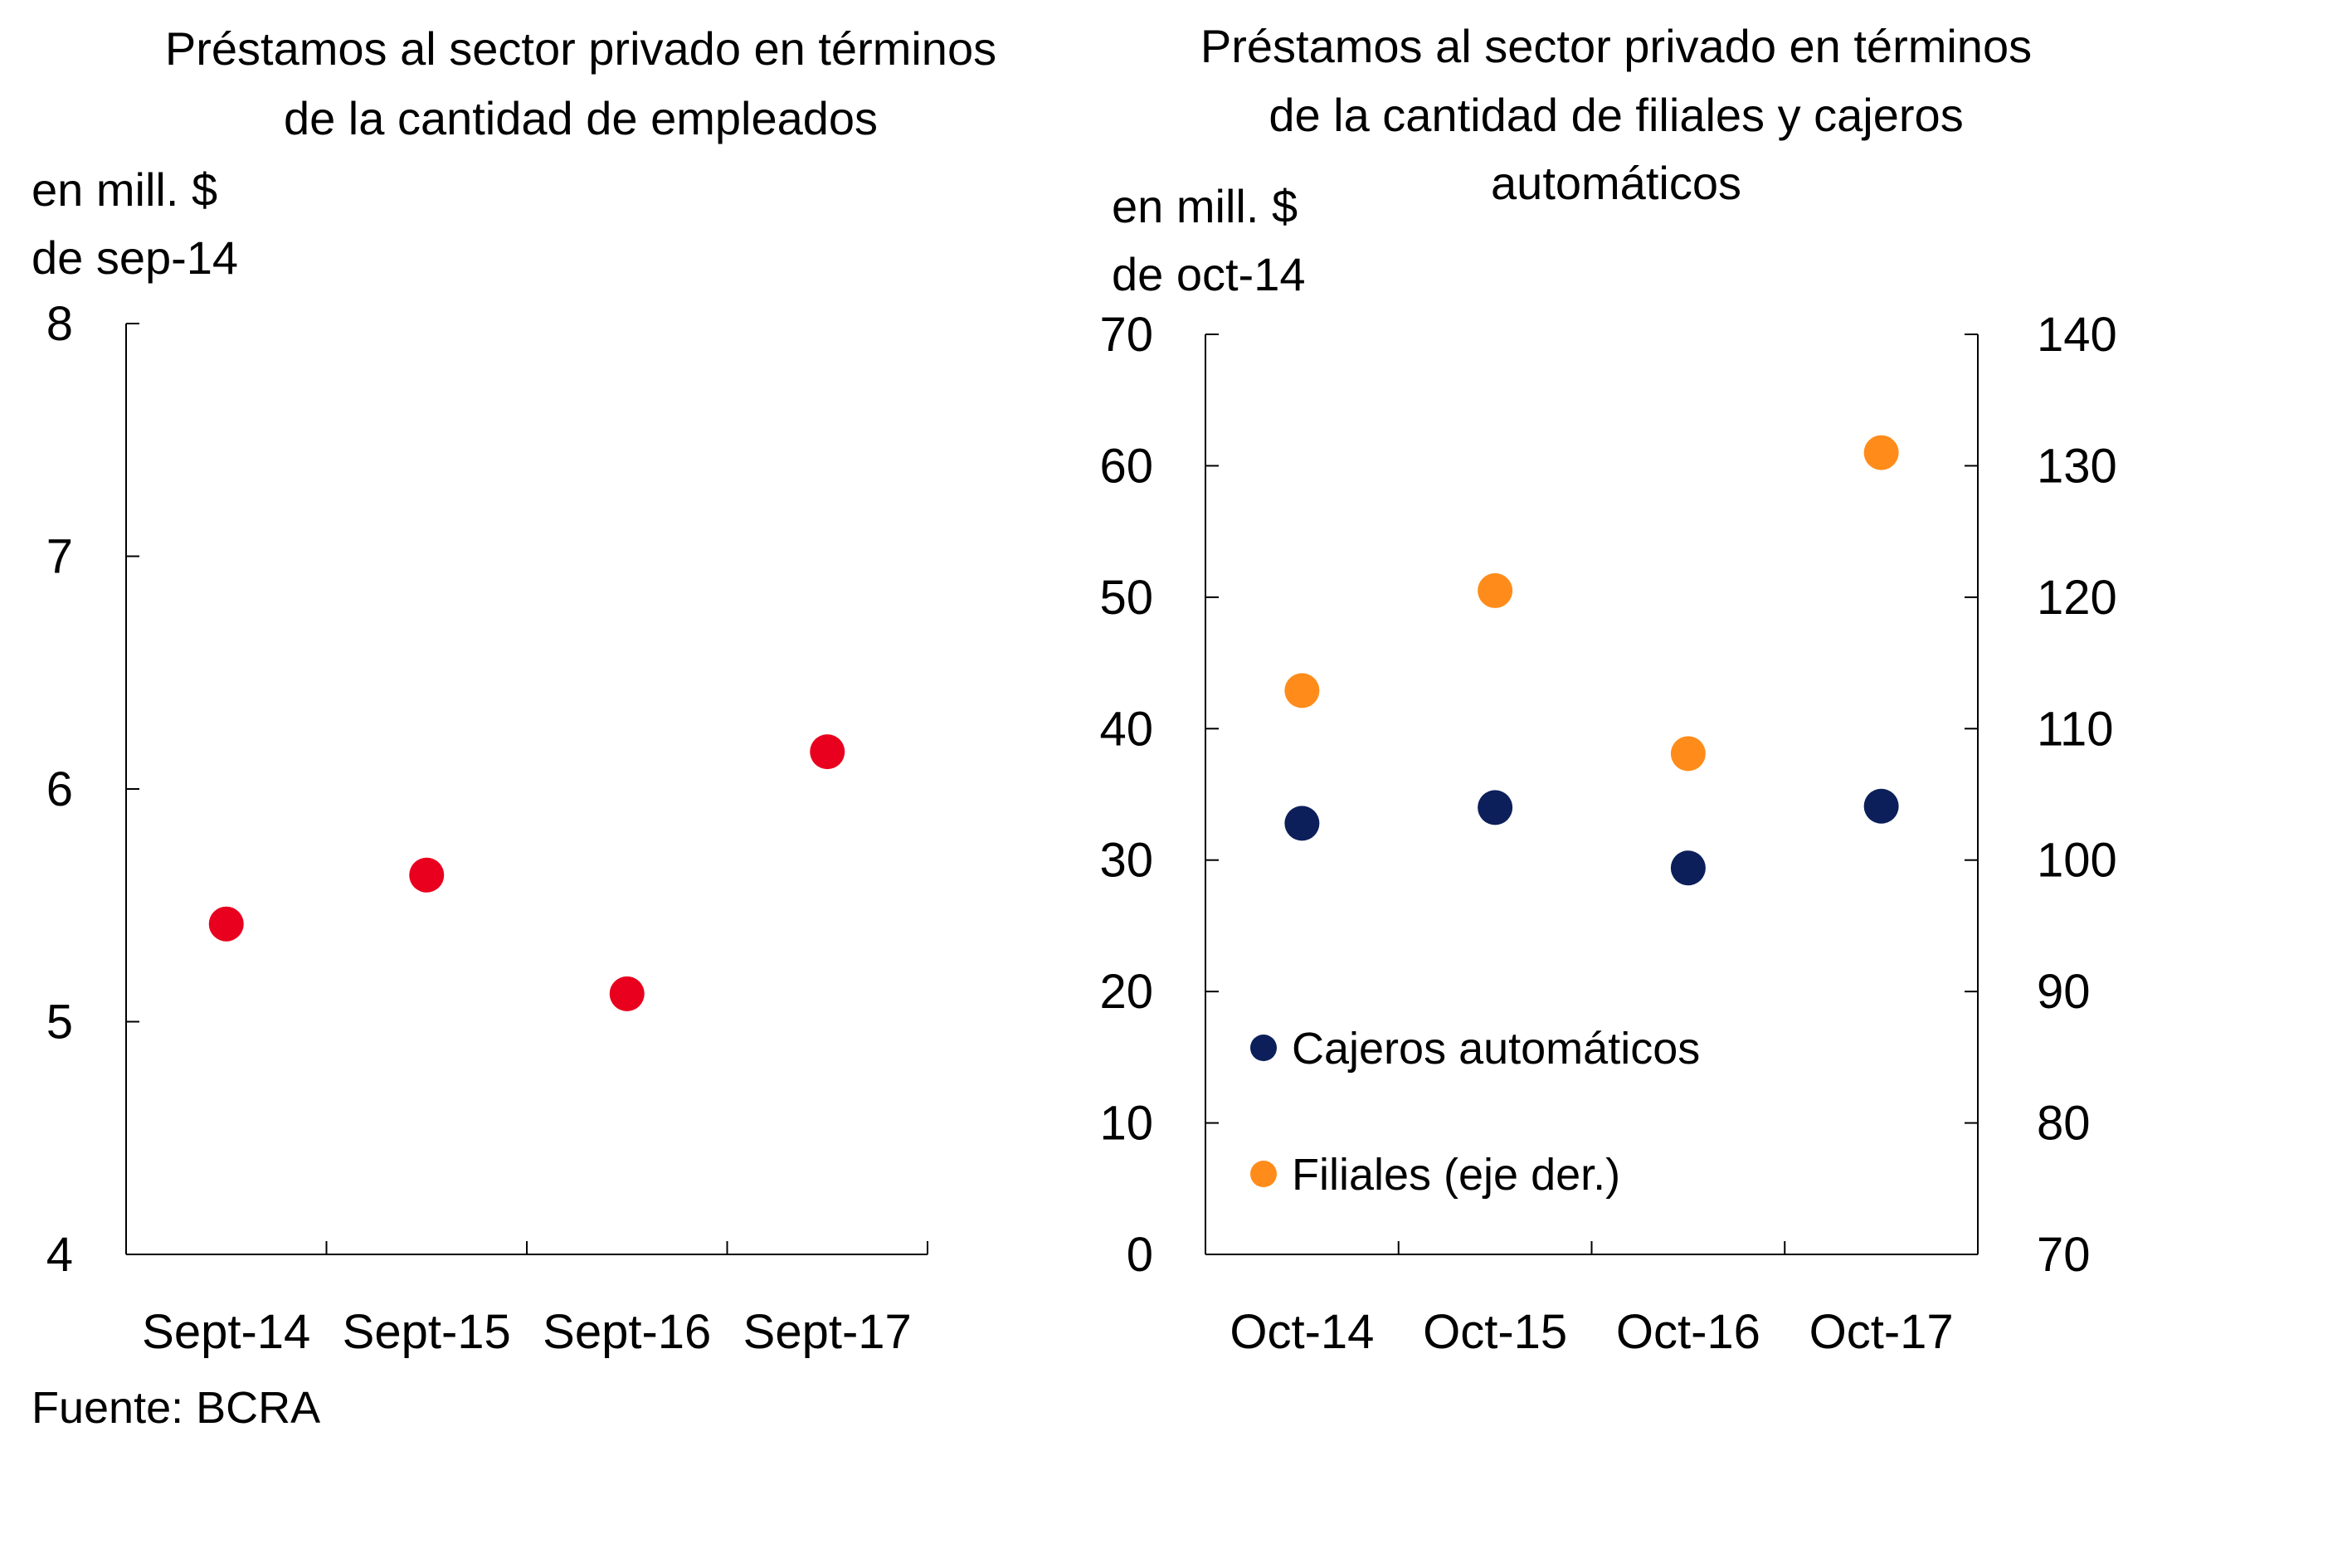  What do you see at coordinates (2075, 729) in the screenshot?
I see `y2-axis-tick-label: 110` at bounding box center [2075, 729].